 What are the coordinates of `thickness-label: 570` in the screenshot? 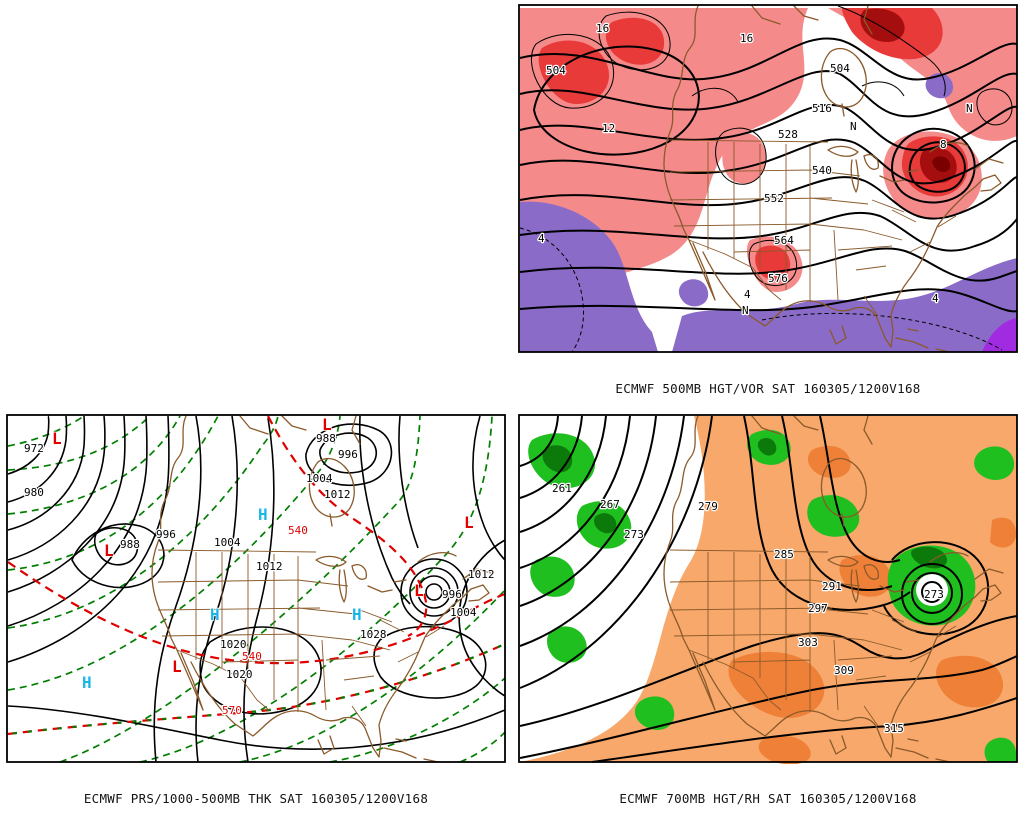 It's located at (232, 710).